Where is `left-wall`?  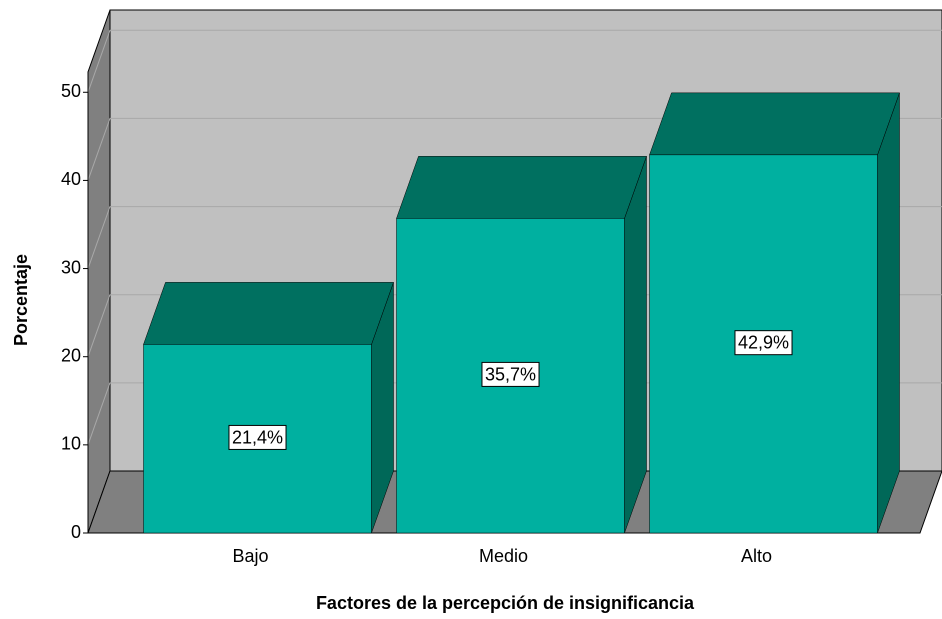 left-wall is located at coordinates (99, 271).